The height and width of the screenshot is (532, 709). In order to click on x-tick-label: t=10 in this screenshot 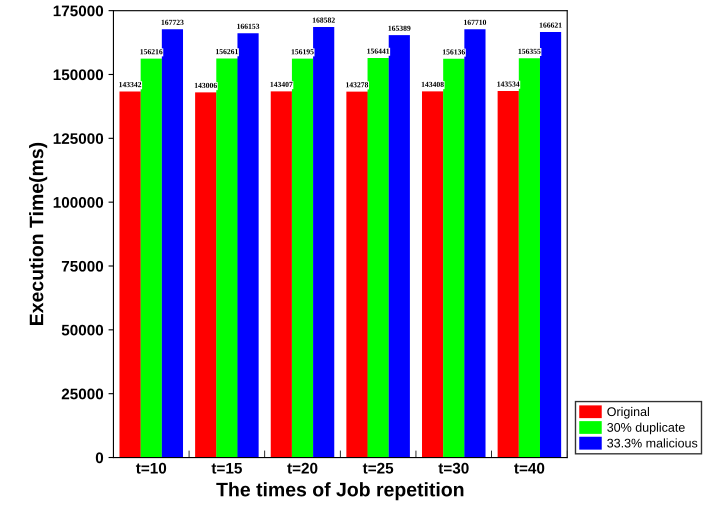, I will do `click(151, 468)`.